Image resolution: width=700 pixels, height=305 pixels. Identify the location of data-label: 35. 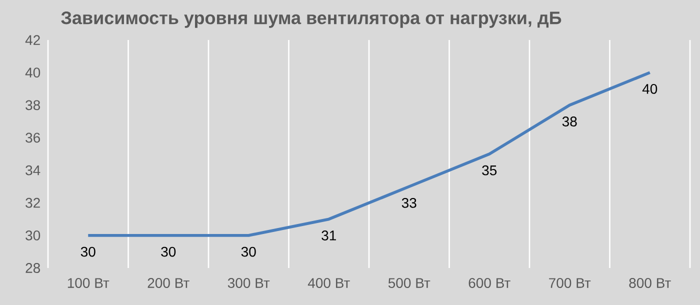
(489, 170).